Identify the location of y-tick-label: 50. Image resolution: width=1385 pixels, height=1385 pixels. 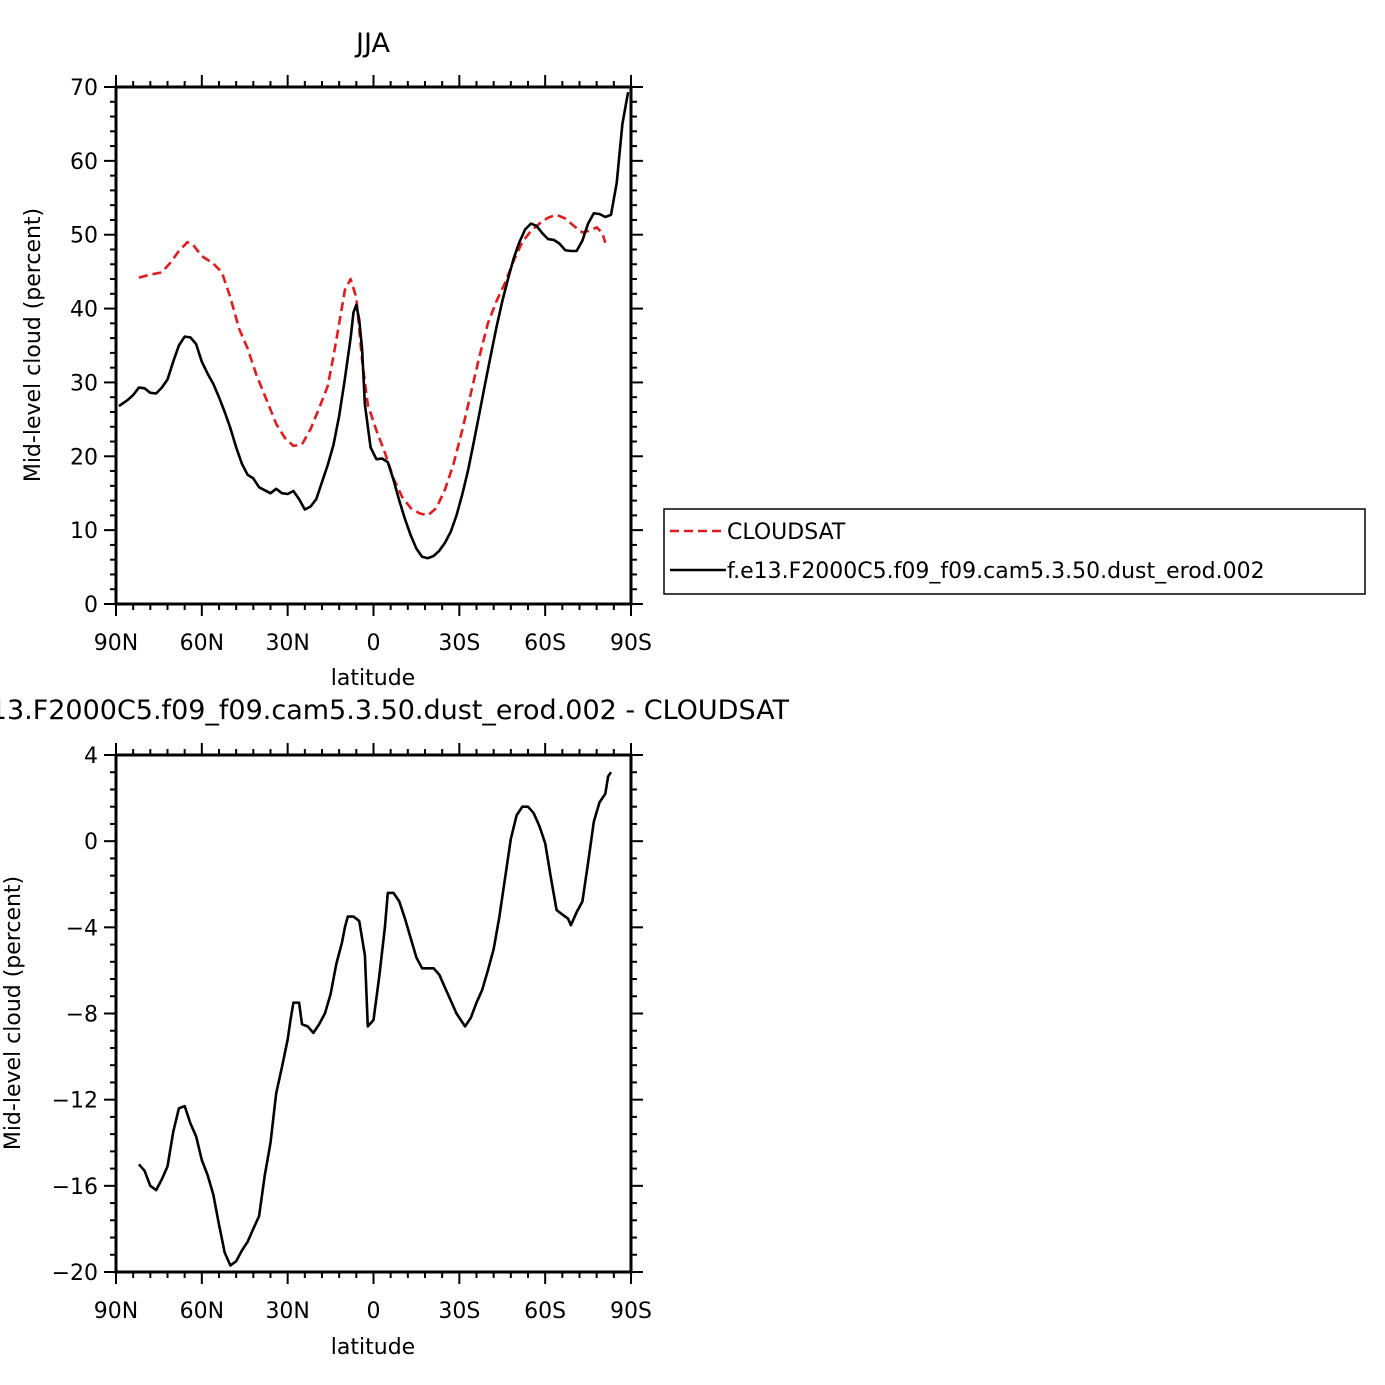
(84, 236).